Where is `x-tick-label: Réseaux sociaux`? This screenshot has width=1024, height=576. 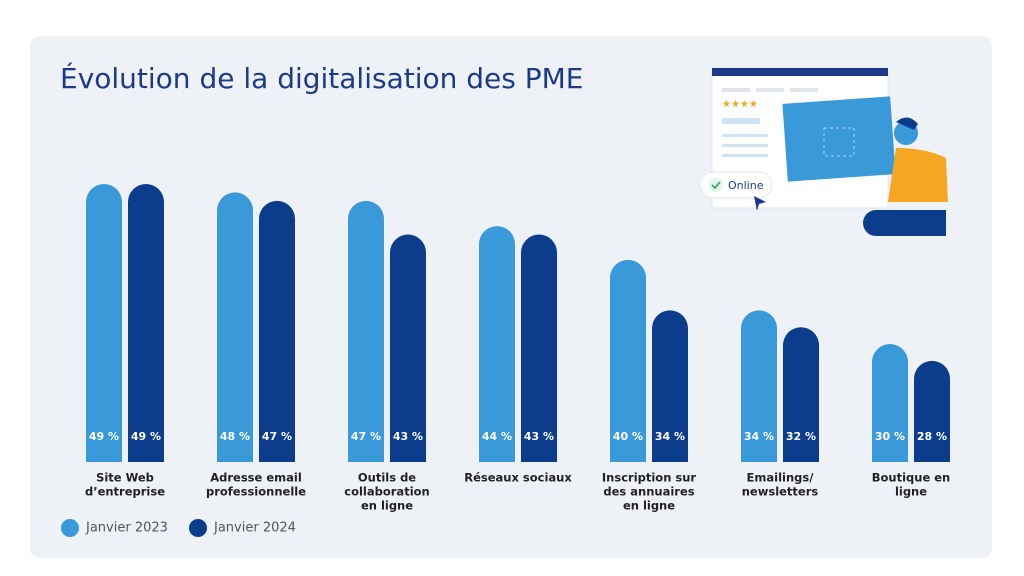 x-tick-label: Réseaux sociaux is located at coordinates (518, 478).